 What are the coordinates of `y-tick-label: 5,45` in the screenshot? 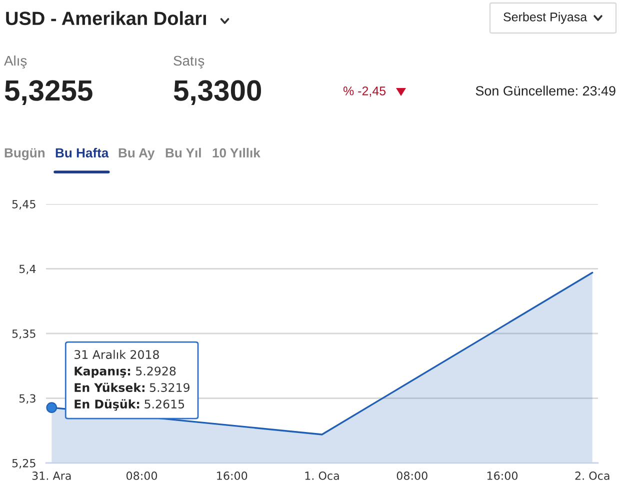 It's located at (24, 205).